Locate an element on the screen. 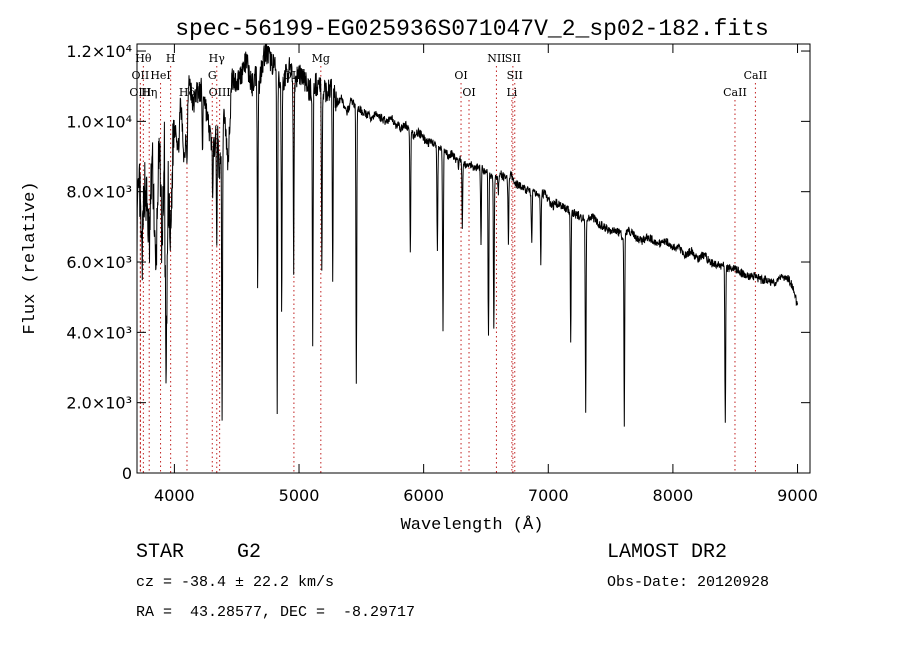 The height and width of the screenshot is (650, 900). line-marker-label: HeI is located at coordinates (160, 75).